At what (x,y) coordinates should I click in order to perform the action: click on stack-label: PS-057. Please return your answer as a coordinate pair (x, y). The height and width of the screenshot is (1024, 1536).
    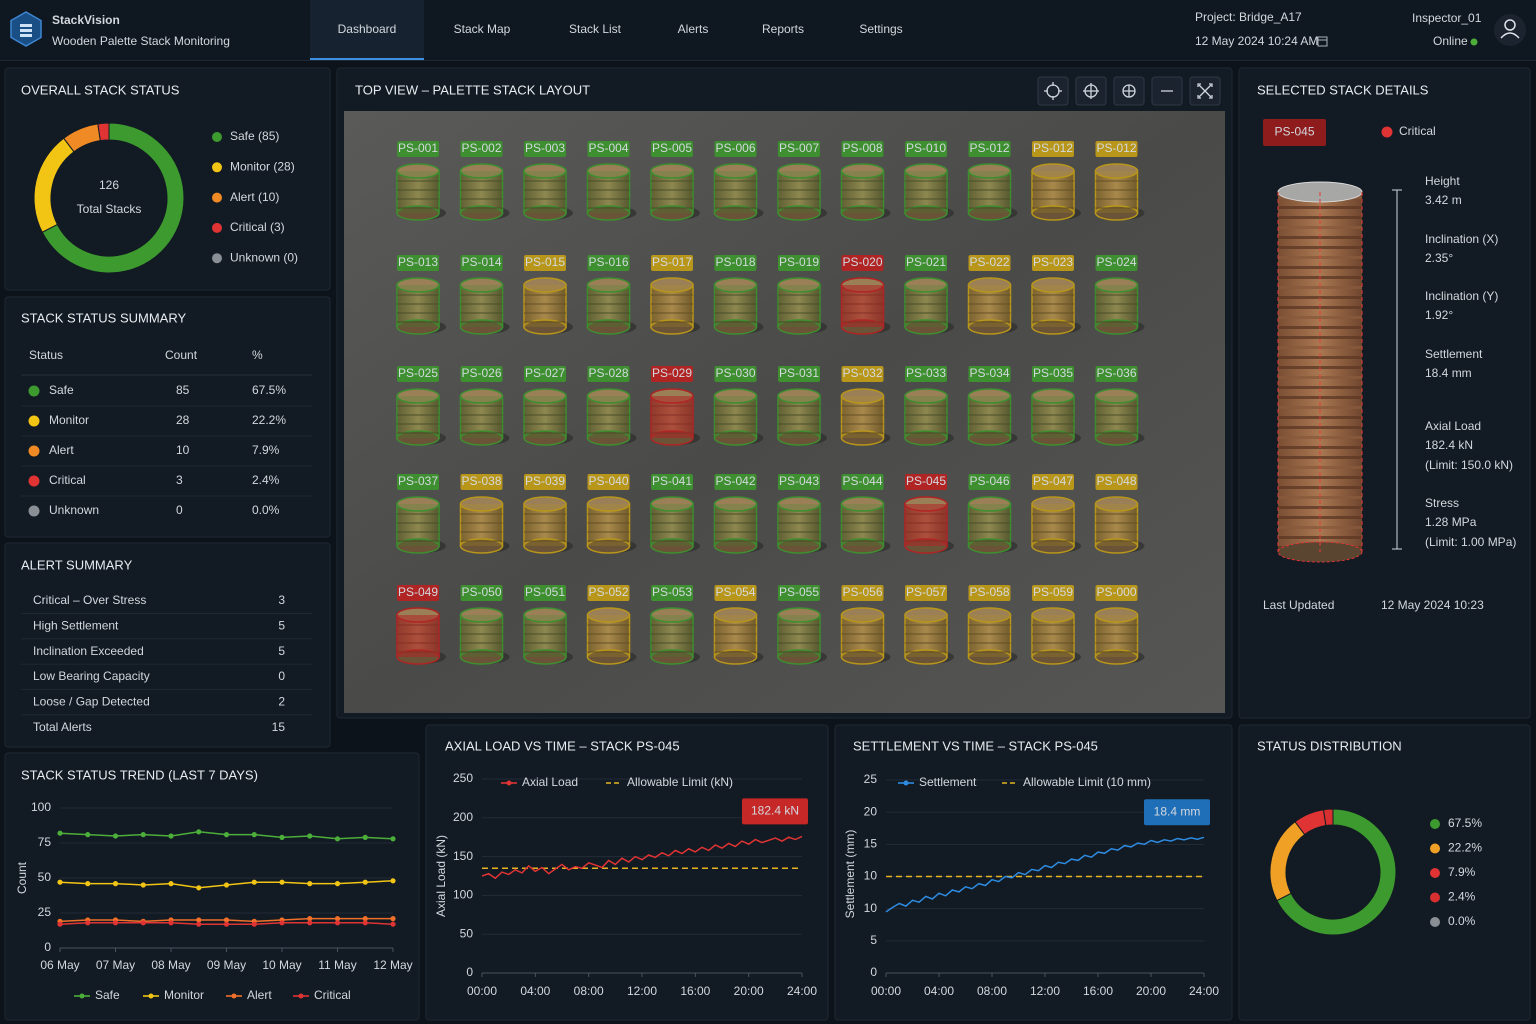
    Looking at the image, I should click on (926, 592).